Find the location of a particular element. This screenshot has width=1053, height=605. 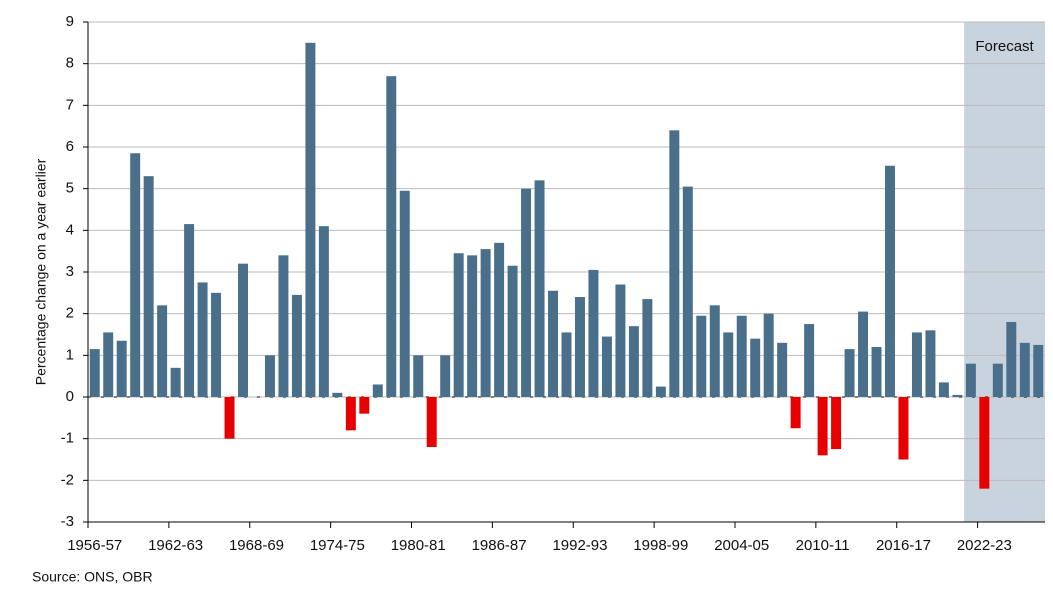

x-tick-label: 1968-69 is located at coordinates (256, 545).